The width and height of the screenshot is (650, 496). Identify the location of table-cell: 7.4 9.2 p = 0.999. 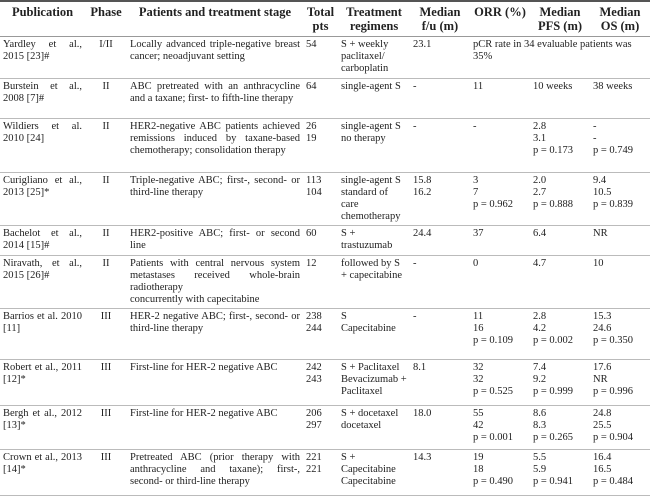
(560, 382).